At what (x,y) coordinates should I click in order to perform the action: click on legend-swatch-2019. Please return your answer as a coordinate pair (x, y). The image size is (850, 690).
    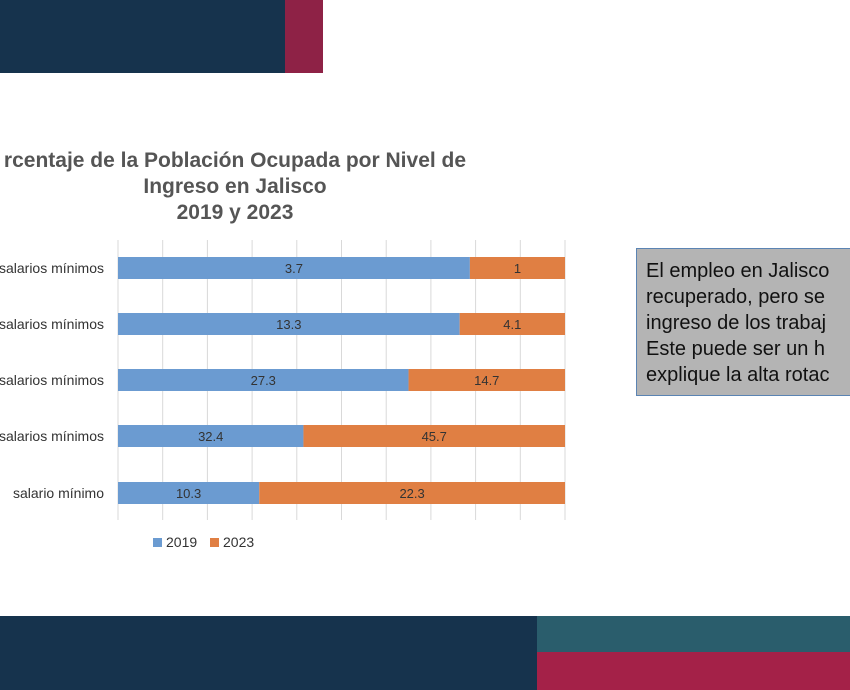
    Looking at the image, I should click on (157, 542).